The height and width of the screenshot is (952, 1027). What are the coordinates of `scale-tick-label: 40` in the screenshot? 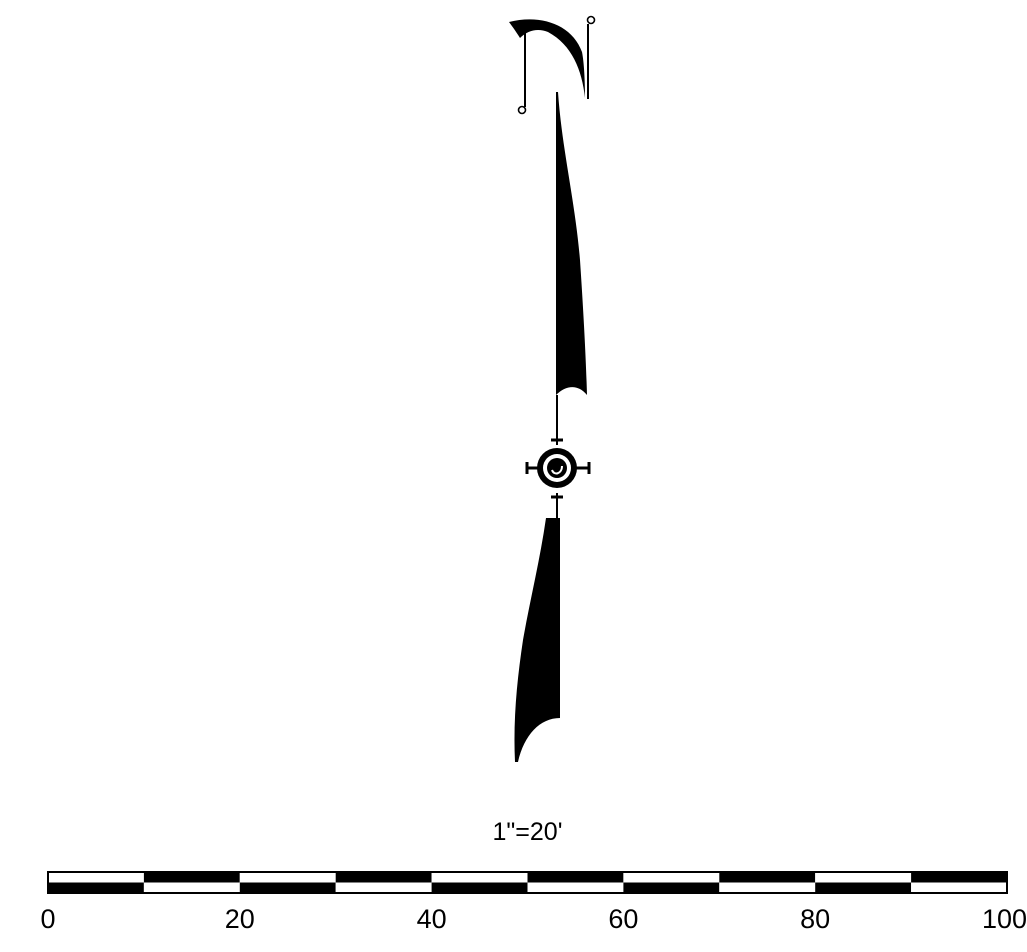 It's located at (431, 919).